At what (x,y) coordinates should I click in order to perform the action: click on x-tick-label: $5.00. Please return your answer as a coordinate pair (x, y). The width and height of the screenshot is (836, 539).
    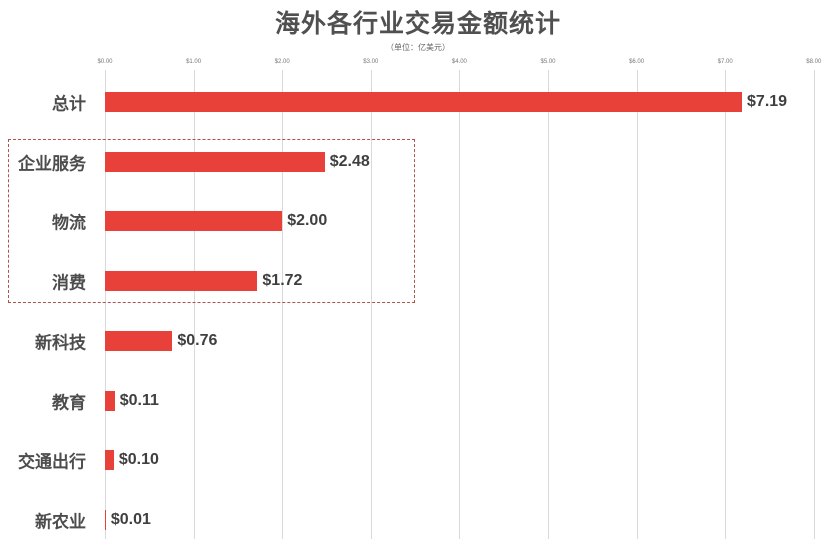
    Looking at the image, I should click on (548, 62).